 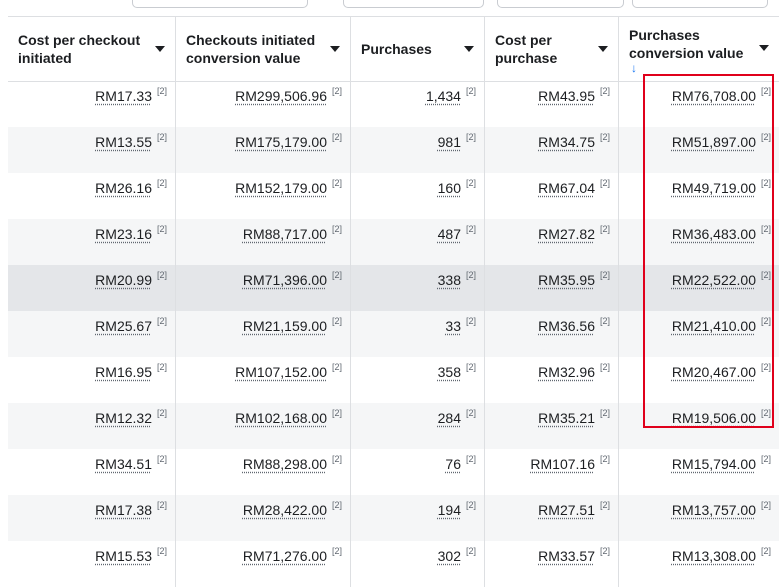 What do you see at coordinates (714, 142) in the screenshot?
I see `cell-value: RM51,897.00` at bounding box center [714, 142].